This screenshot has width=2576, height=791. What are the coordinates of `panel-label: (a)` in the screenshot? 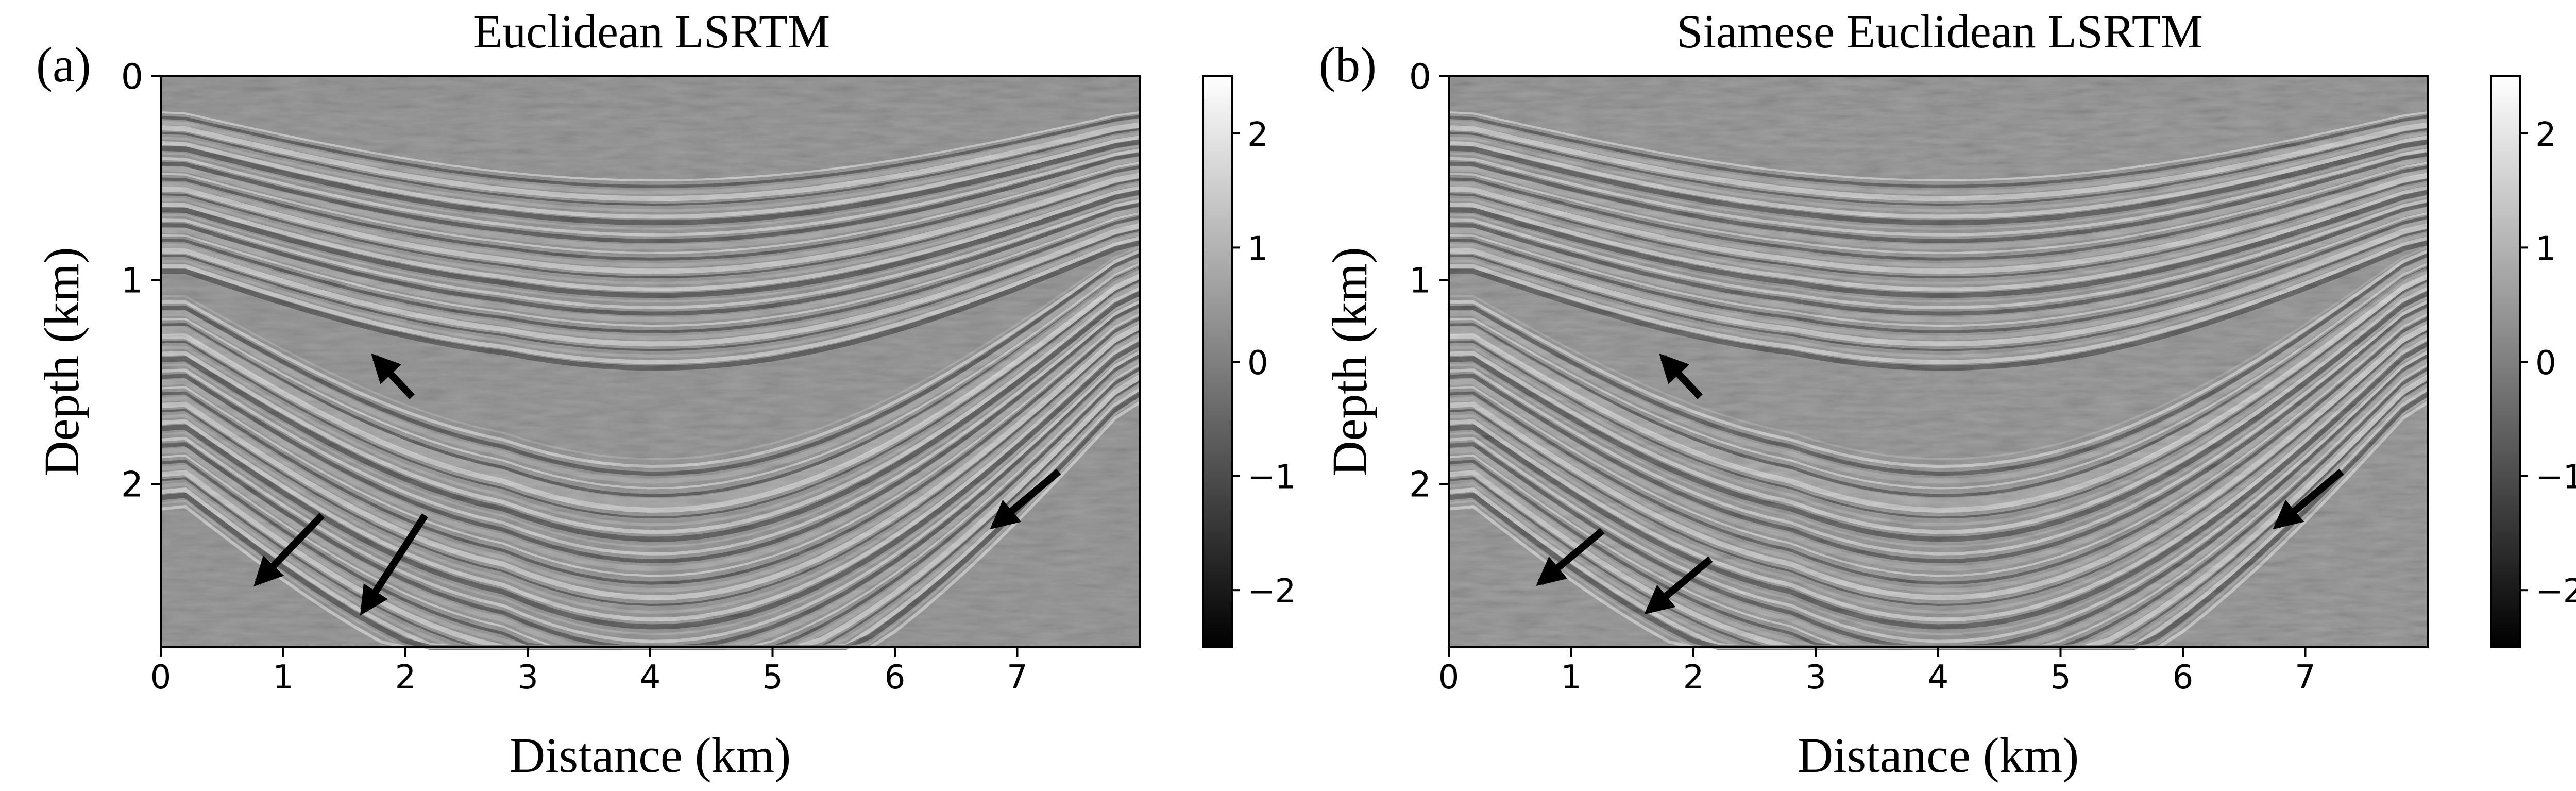 It's located at (63, 64).